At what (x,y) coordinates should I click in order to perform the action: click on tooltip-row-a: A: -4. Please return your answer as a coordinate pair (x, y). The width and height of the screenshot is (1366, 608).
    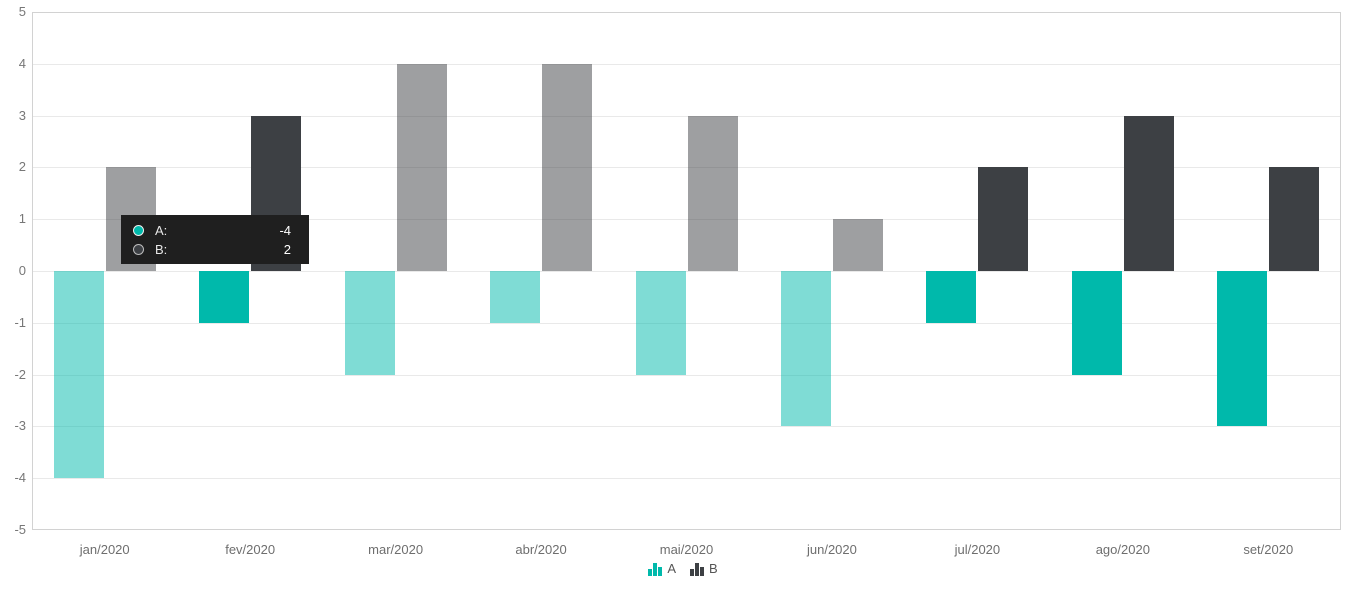
    Looking at the image, I should click on (212, 230).